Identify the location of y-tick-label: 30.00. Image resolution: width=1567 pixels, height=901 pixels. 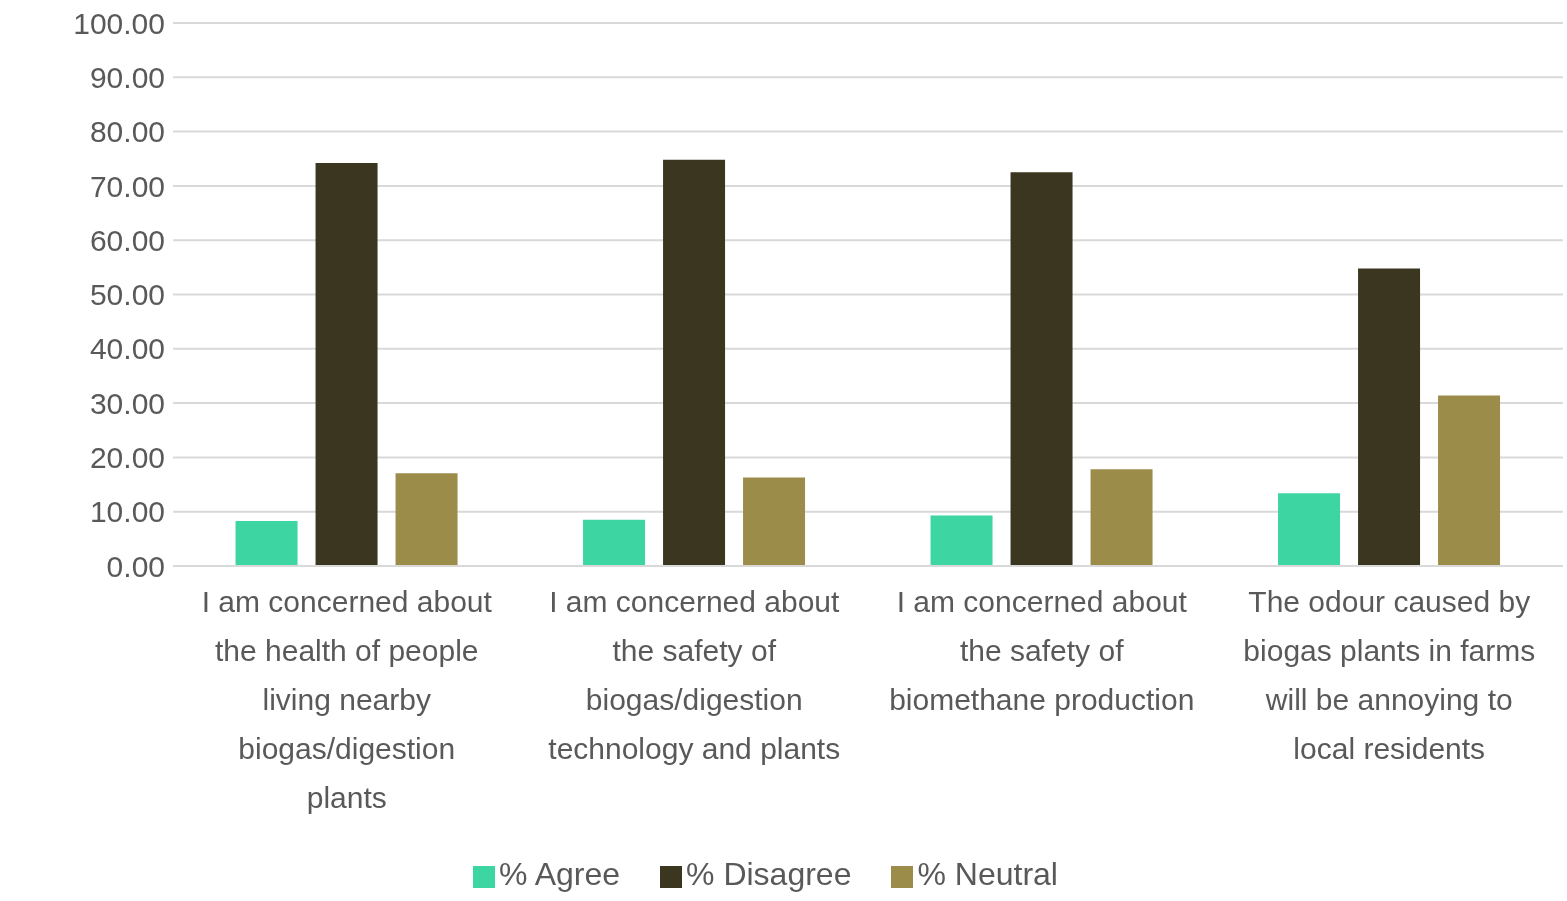
(127, 403).